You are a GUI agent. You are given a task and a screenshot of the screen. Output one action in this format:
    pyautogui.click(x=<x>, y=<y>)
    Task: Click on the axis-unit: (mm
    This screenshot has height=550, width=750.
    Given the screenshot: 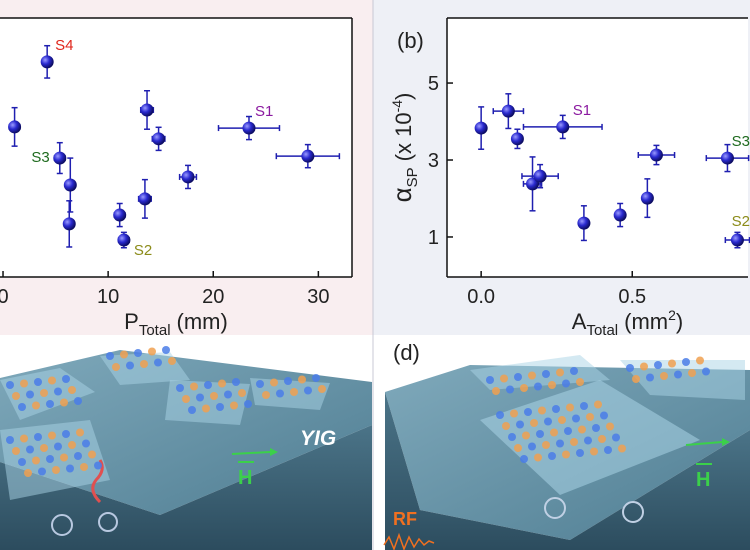 What is the action you would take?
    pyautogui.click(x=646, y=321)
    